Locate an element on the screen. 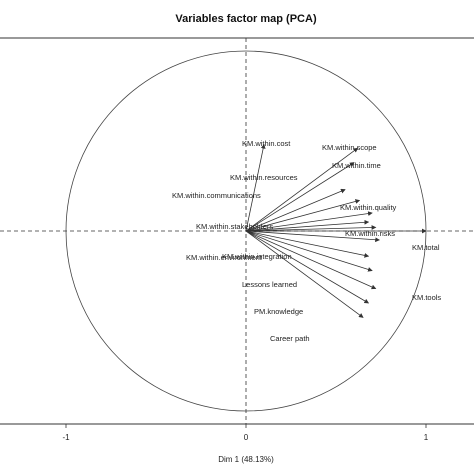 The width and height of the screenshot is (474, 474). x-axis-ticks: -1 0 1 is located at coordinates (245, 433).